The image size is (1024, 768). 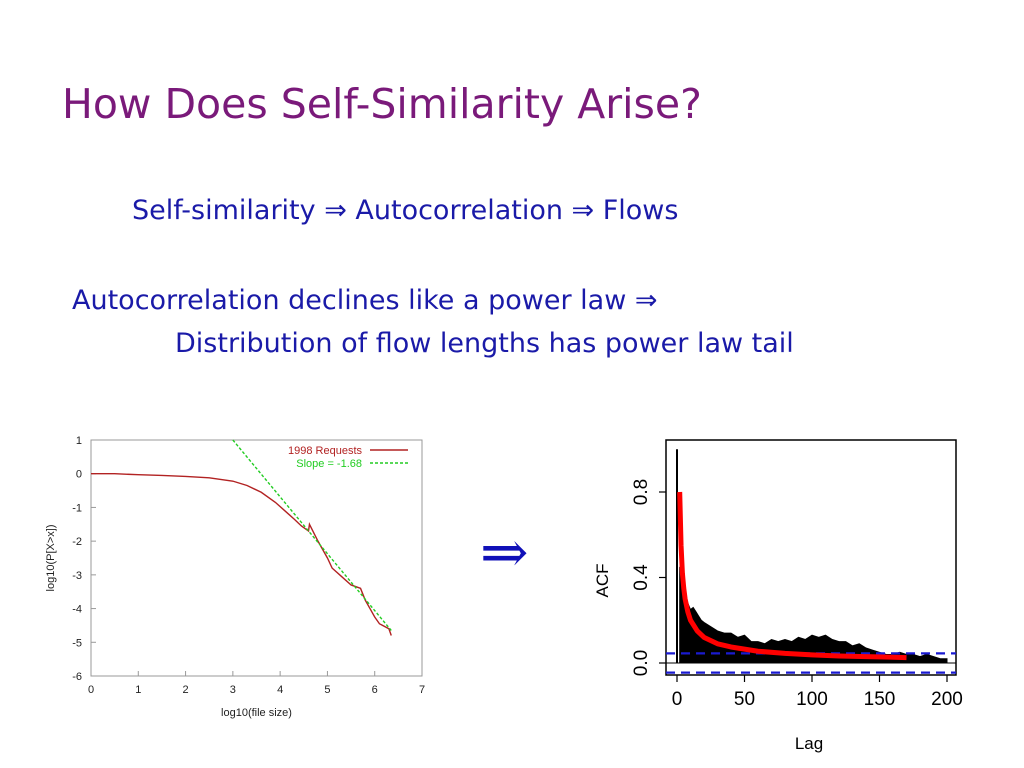 What do you see at coordinates (79, 475) in the screenshot?
I see `y-tick-label: 0` at bounding box center [79, 475].